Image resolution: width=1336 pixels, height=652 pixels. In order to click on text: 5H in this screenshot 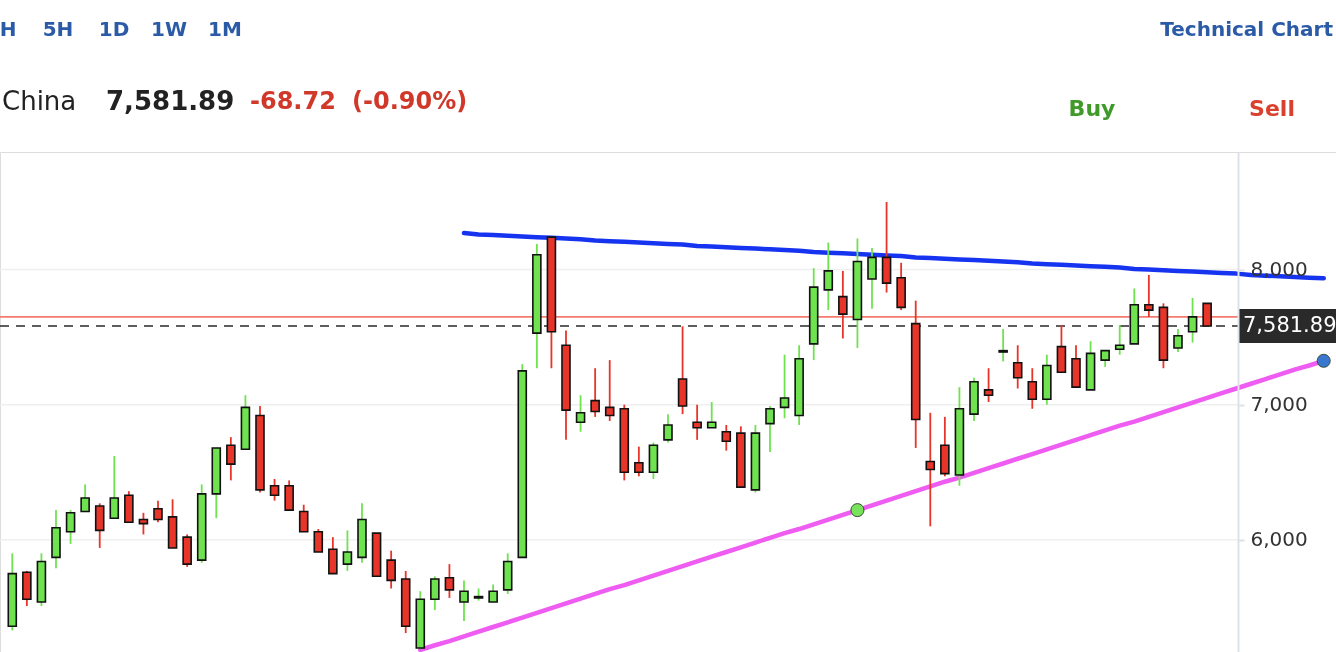, I will do `click(58, 29)`.